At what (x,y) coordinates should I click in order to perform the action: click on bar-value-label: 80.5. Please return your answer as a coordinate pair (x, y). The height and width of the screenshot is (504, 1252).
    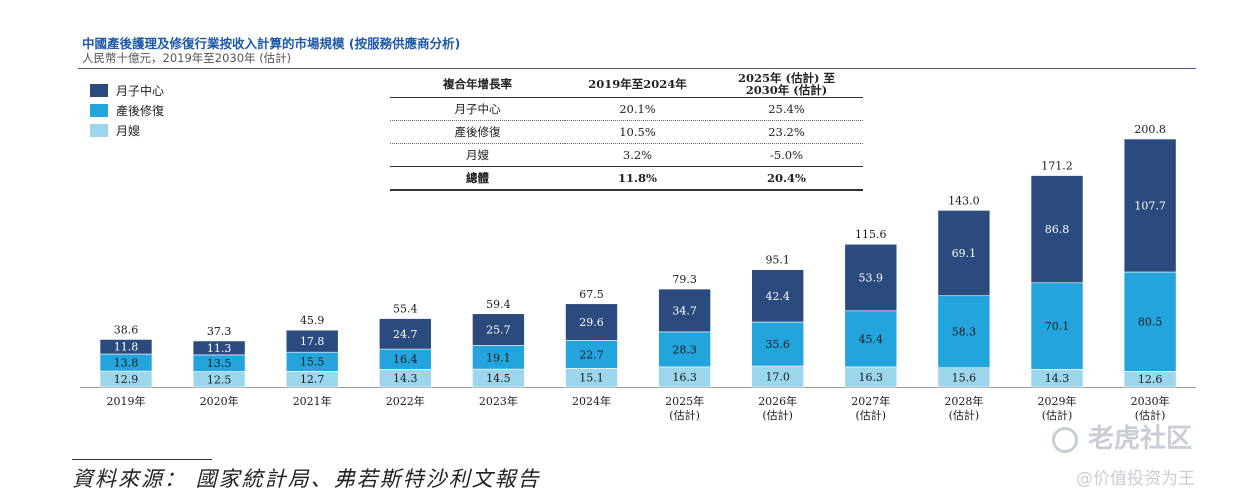
    Looking at the image, I should click on (1150, 322).